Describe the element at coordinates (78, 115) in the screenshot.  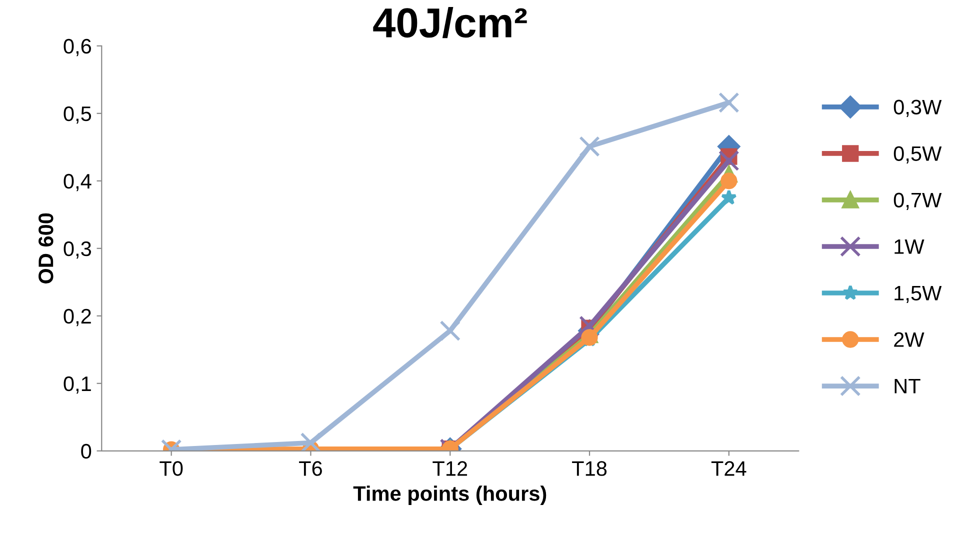
I see `y-tick-label: 0,5` at that location.